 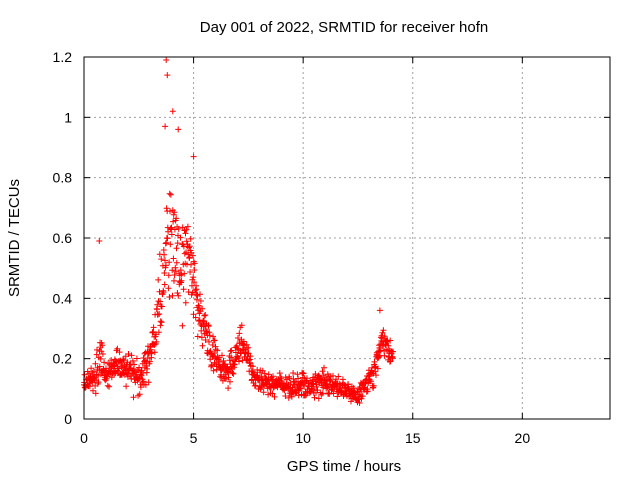 I want to click on y-tick-label: 0.8, so click(x=63, y=178).